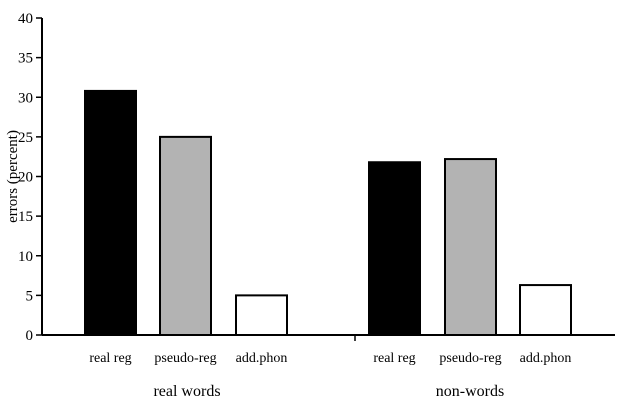 The height and width of the screenshot is (407, 619). Describe the element at coordinates (470, 391) in the screenshot. I see `group-label: non-words` at that location.